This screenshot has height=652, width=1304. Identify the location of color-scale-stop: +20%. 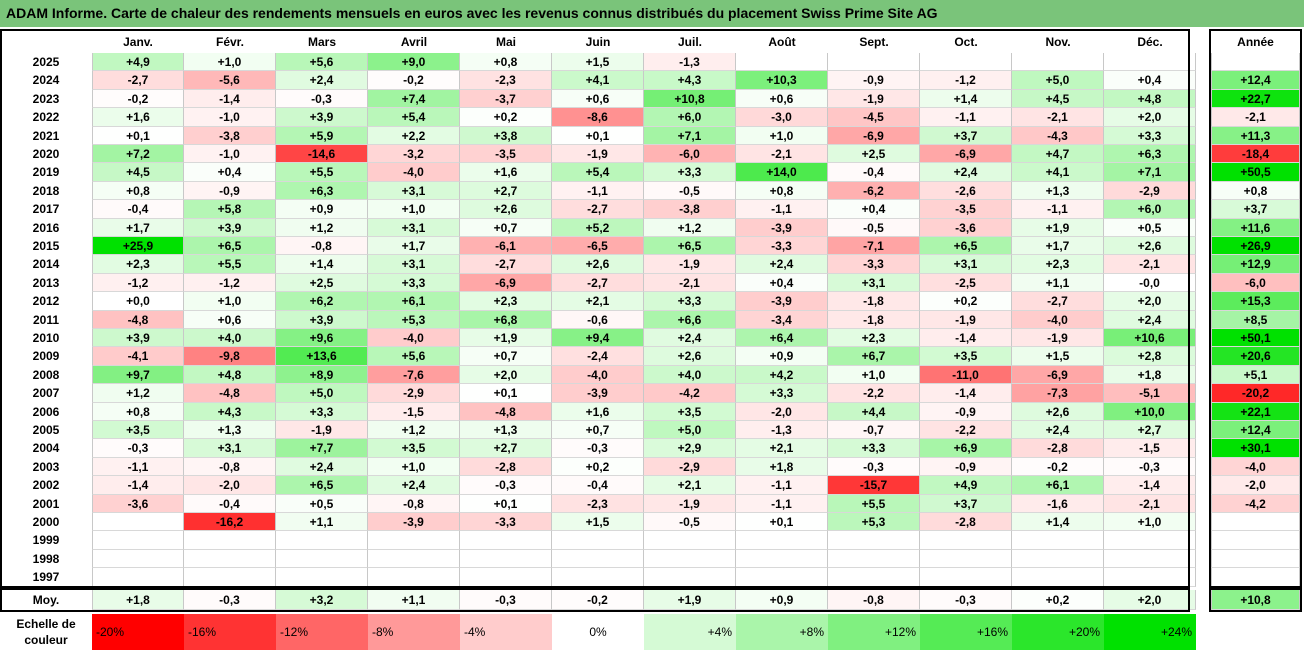
(1058, 632).